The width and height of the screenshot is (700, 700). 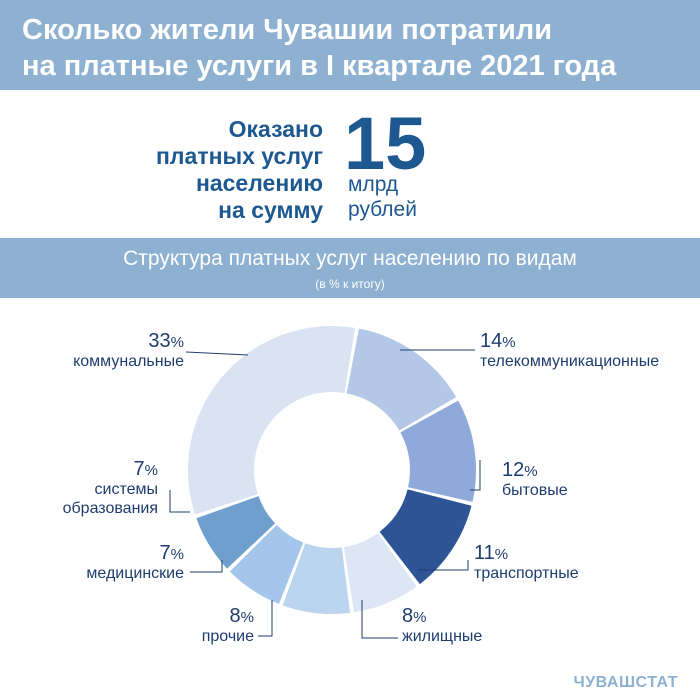 I want to click on label-other-value: 8, so click(x=235, y=616).